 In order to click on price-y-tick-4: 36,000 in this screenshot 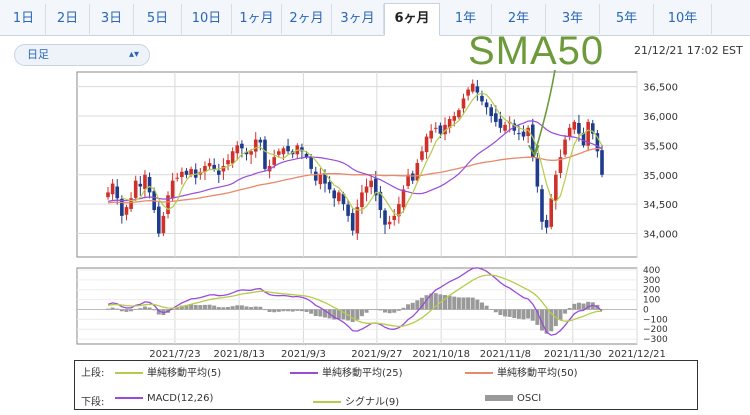, I will do `click(660, 117)`.